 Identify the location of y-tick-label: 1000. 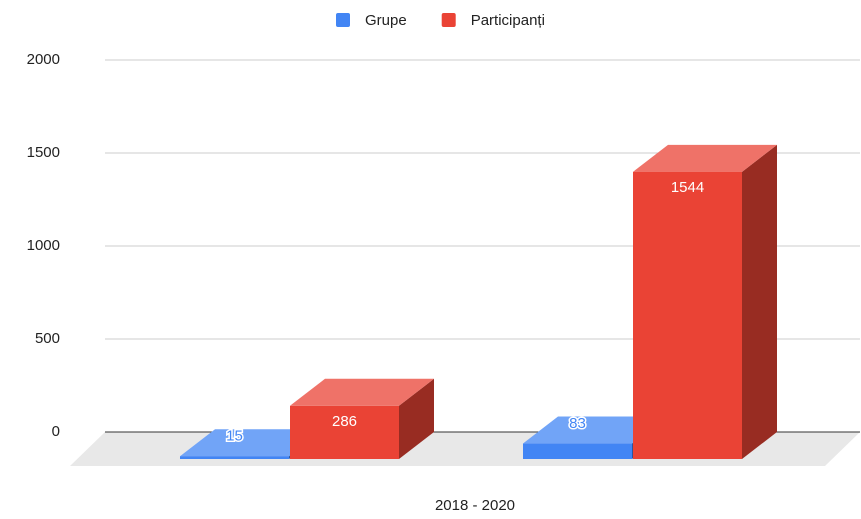
(43, 245).